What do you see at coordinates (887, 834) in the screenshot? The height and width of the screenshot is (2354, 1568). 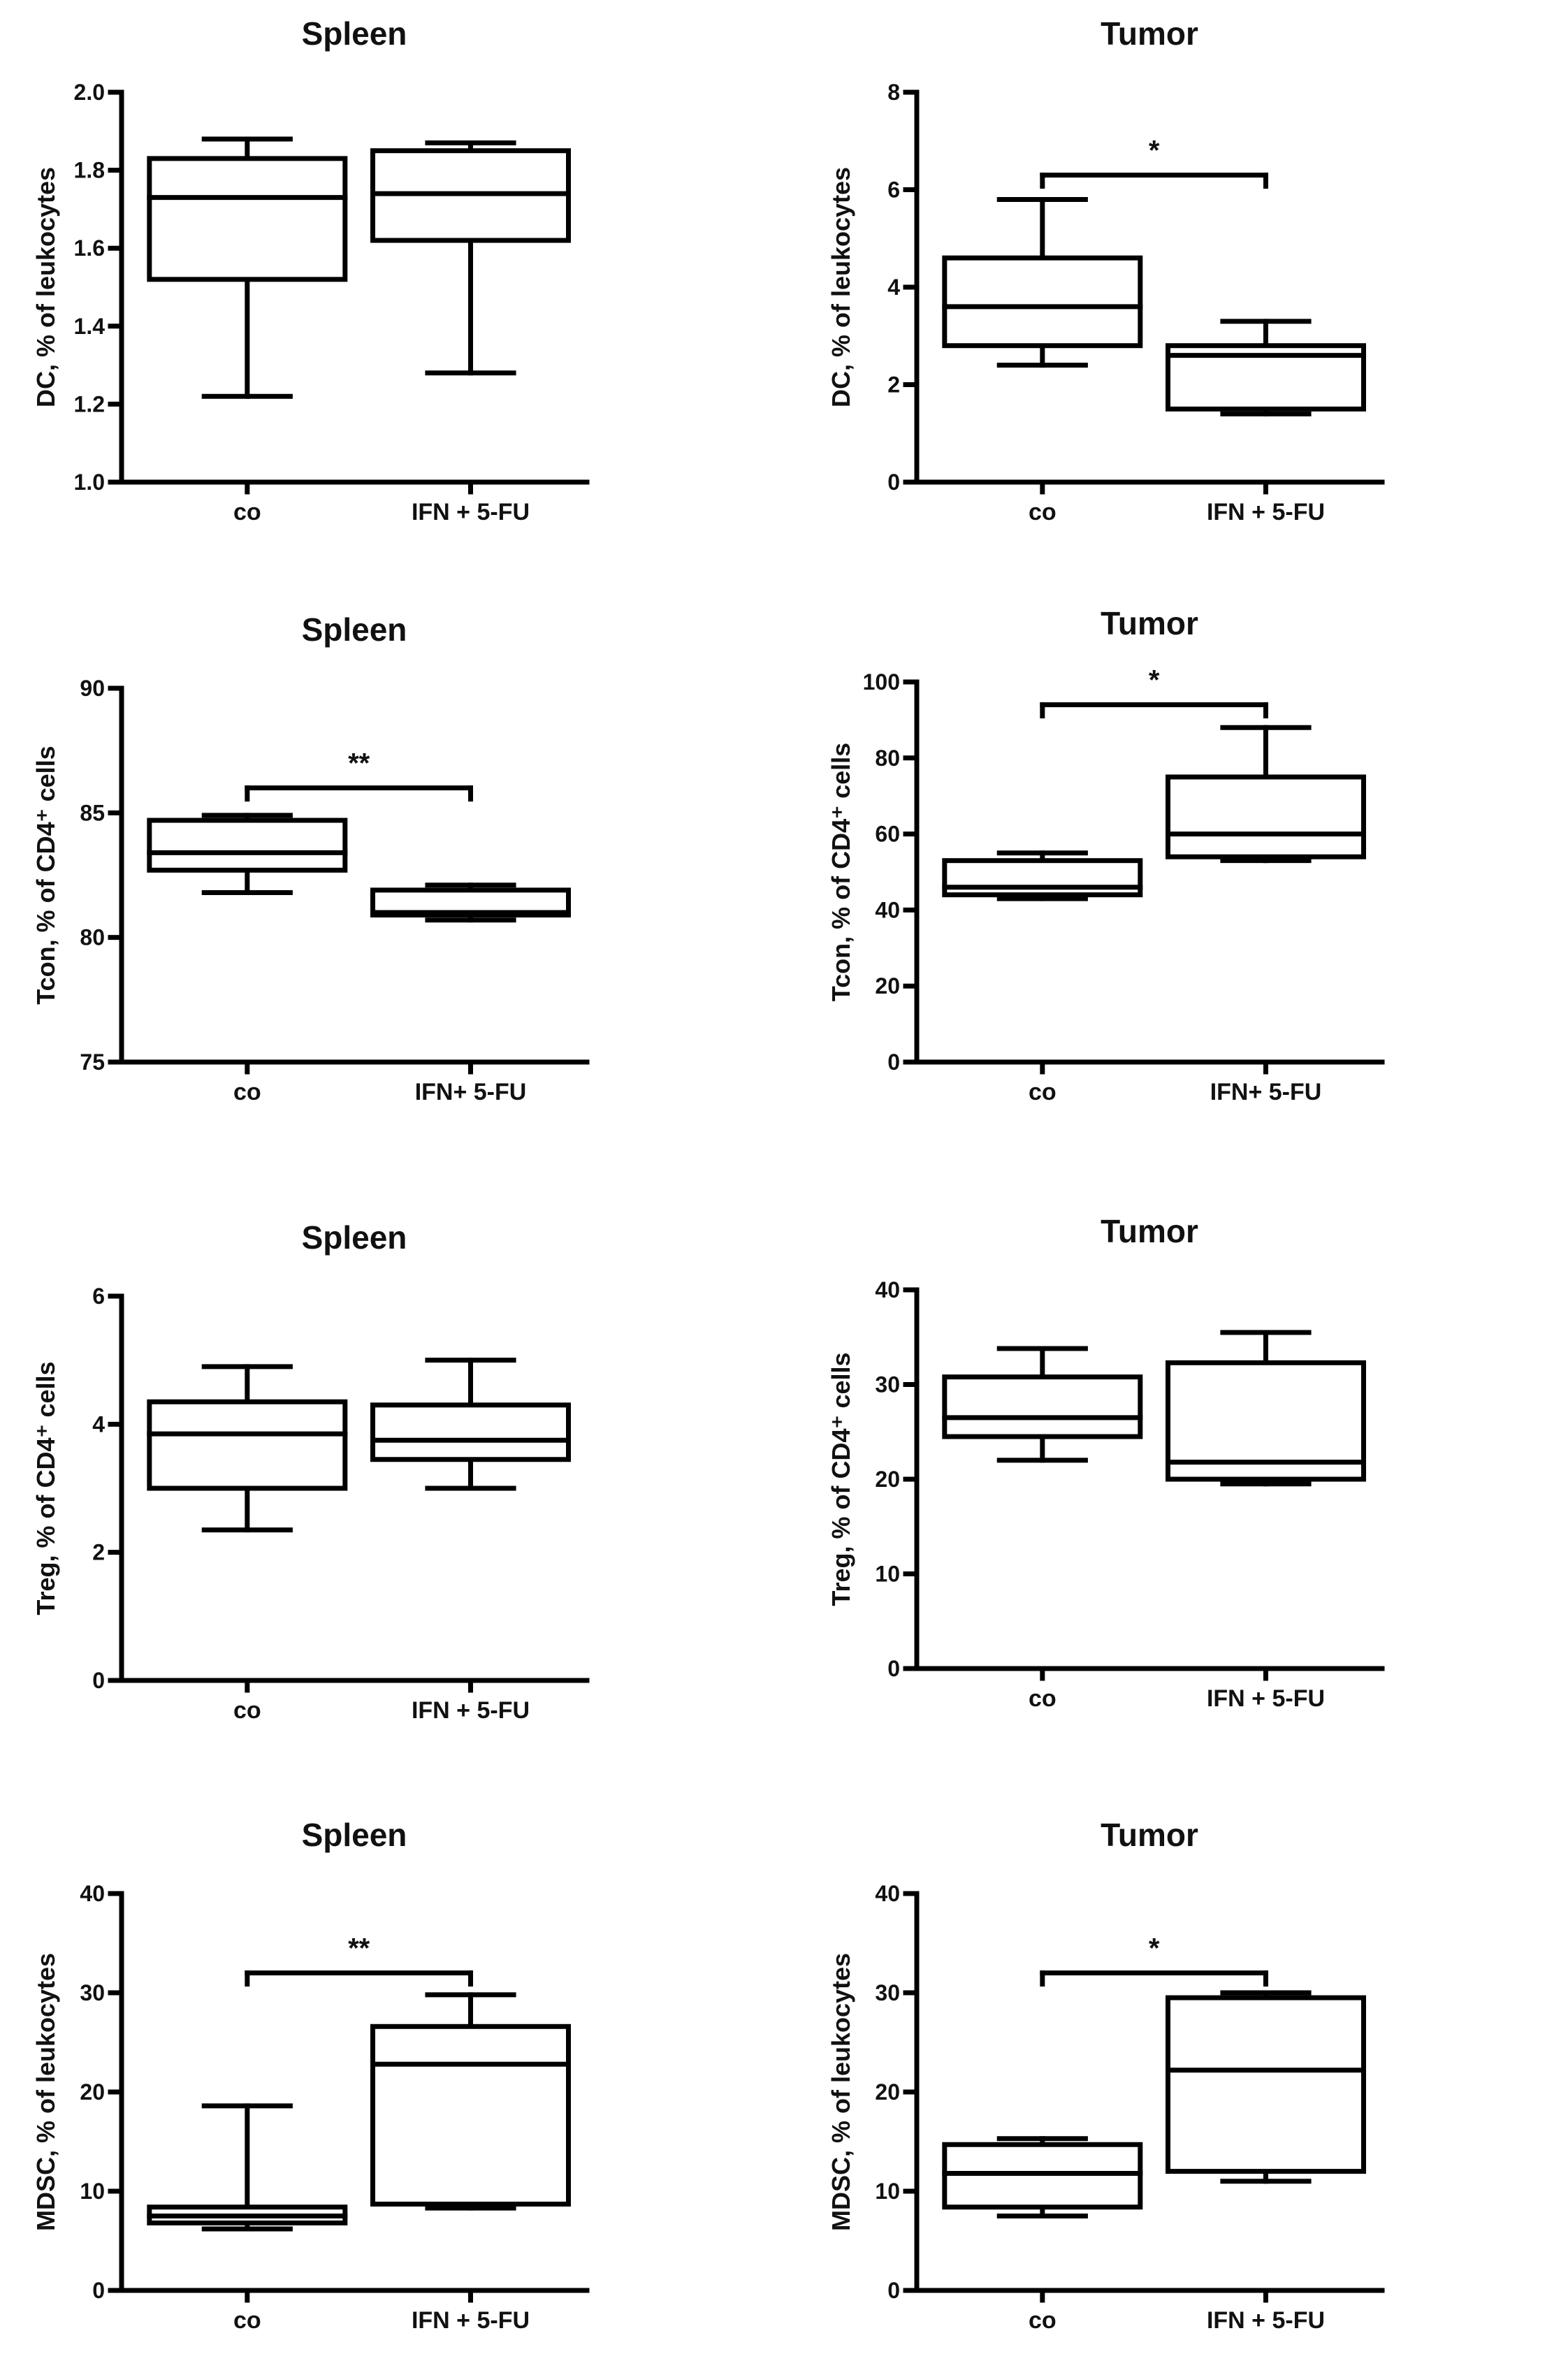 I see `y-tick-label: 60` at bounding box center [887, 834].